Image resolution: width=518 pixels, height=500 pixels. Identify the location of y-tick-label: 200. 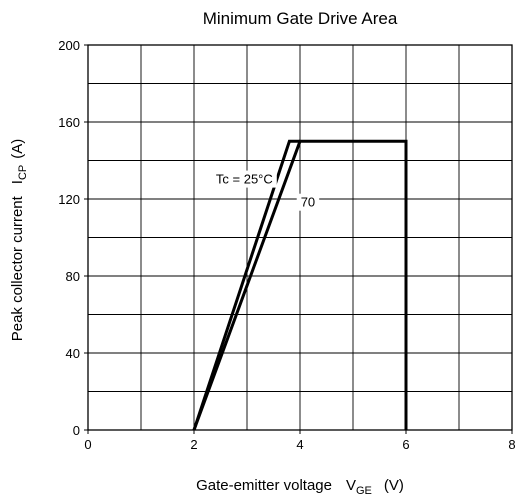
(69, 45).